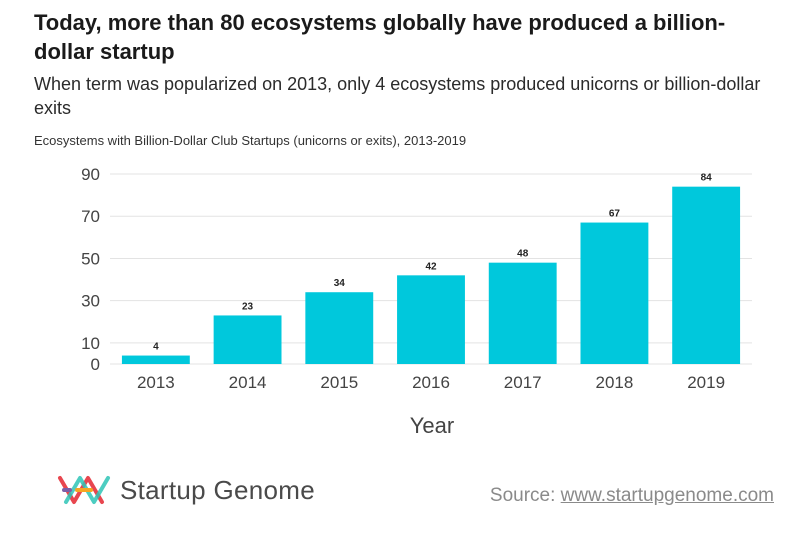  I want to click on x-tick-label: 2018, so click(615, 382).